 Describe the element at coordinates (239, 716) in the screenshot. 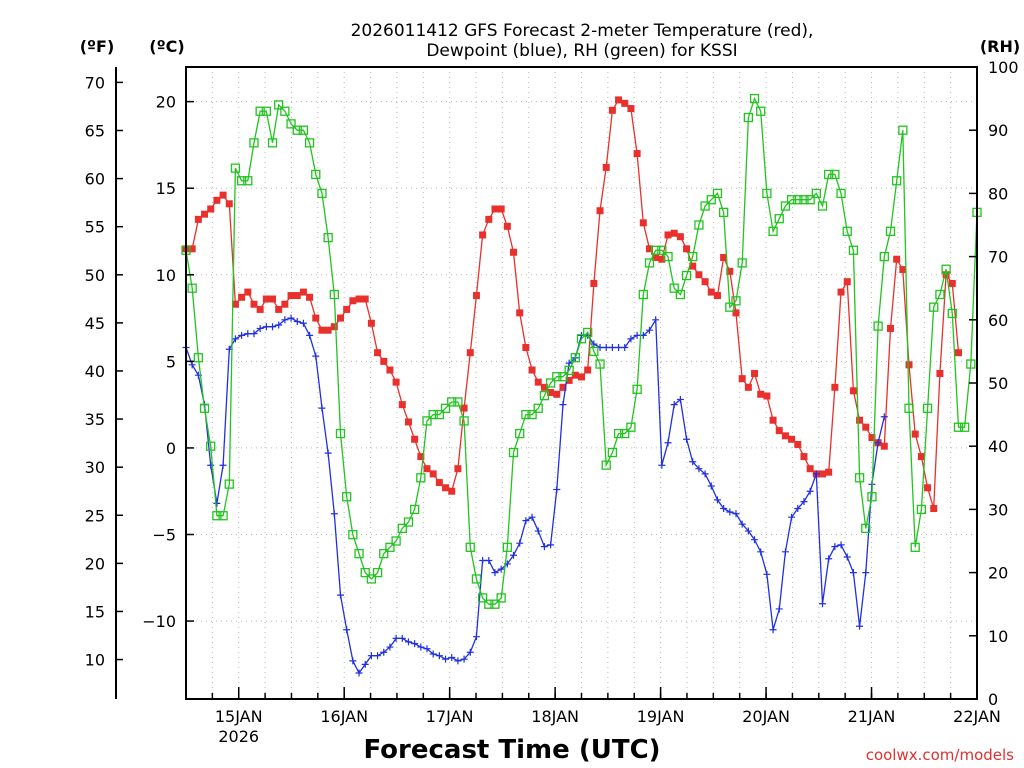

I see `x-tick-label: 15JAN` at that location.